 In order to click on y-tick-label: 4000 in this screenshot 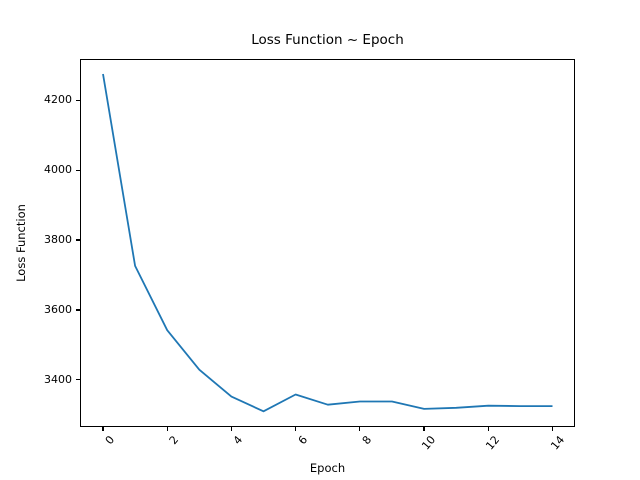, I will do `click(58, 170)`.